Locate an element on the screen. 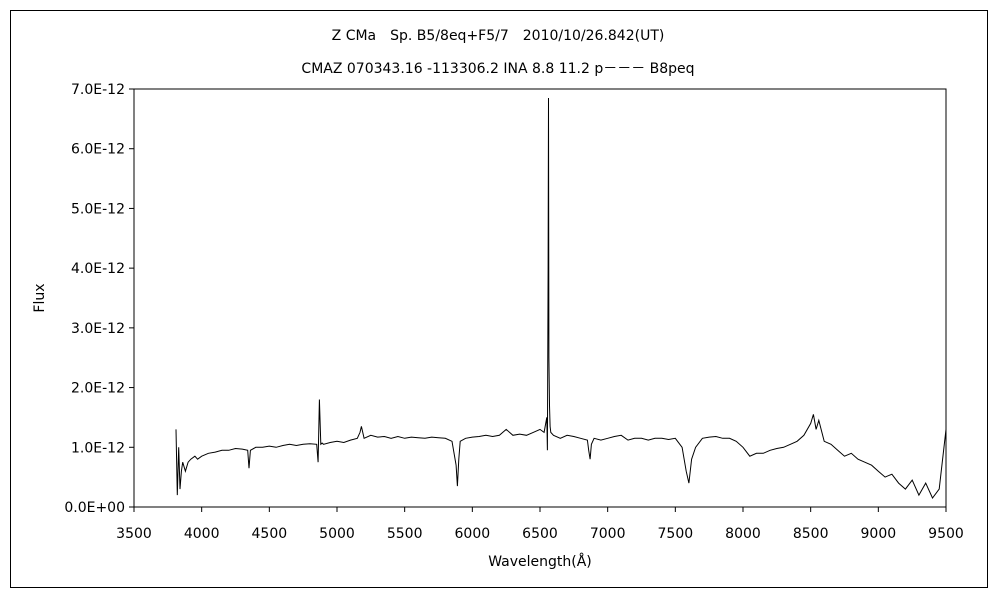 The width and height of the screenshot is (1000, 600). x-tick-label: 5500 is located at coordinates (405, 534).